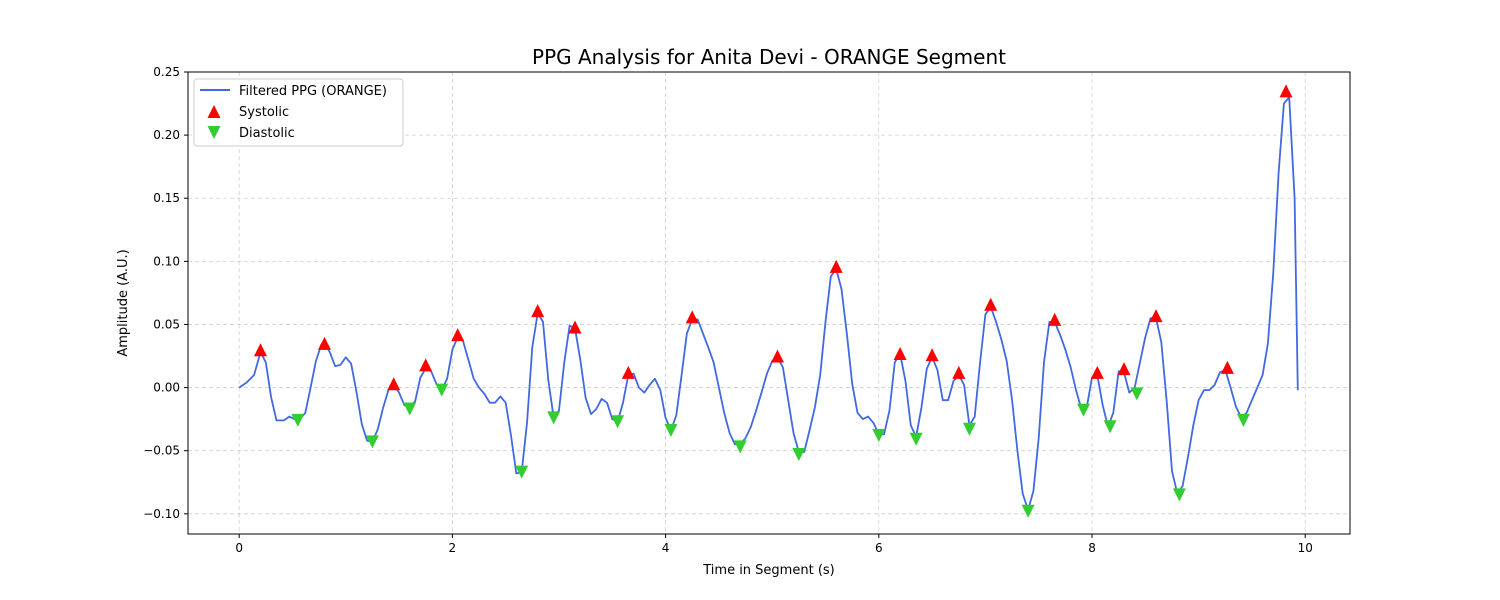 Image resolution: width=1500 pixels, height=600 pixels. I want to click on y-axis-ticks: −0.10 −0.05 0.00 0.05 0.10 0.15 0.20 0.25, so click(165, 293).